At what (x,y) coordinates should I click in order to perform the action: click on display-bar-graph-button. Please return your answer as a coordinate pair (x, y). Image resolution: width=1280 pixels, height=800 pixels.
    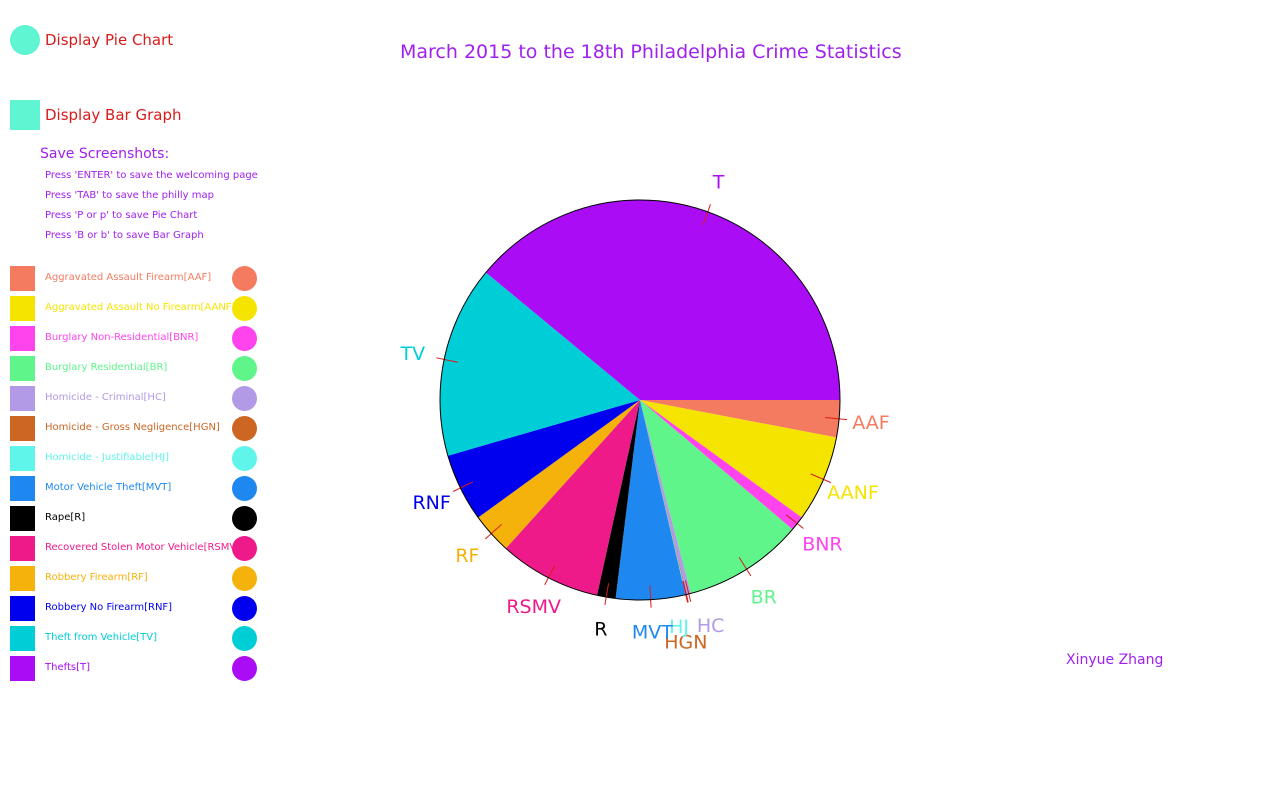
    Looking at the image, I should click on (25, 115).